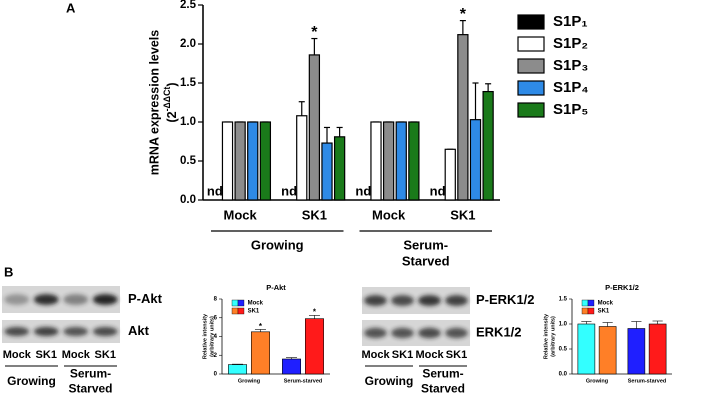  What do you see at coordinates (172, 116) in the screenshot?
I see `formula-part: (2` at bounding box center [172, 116].